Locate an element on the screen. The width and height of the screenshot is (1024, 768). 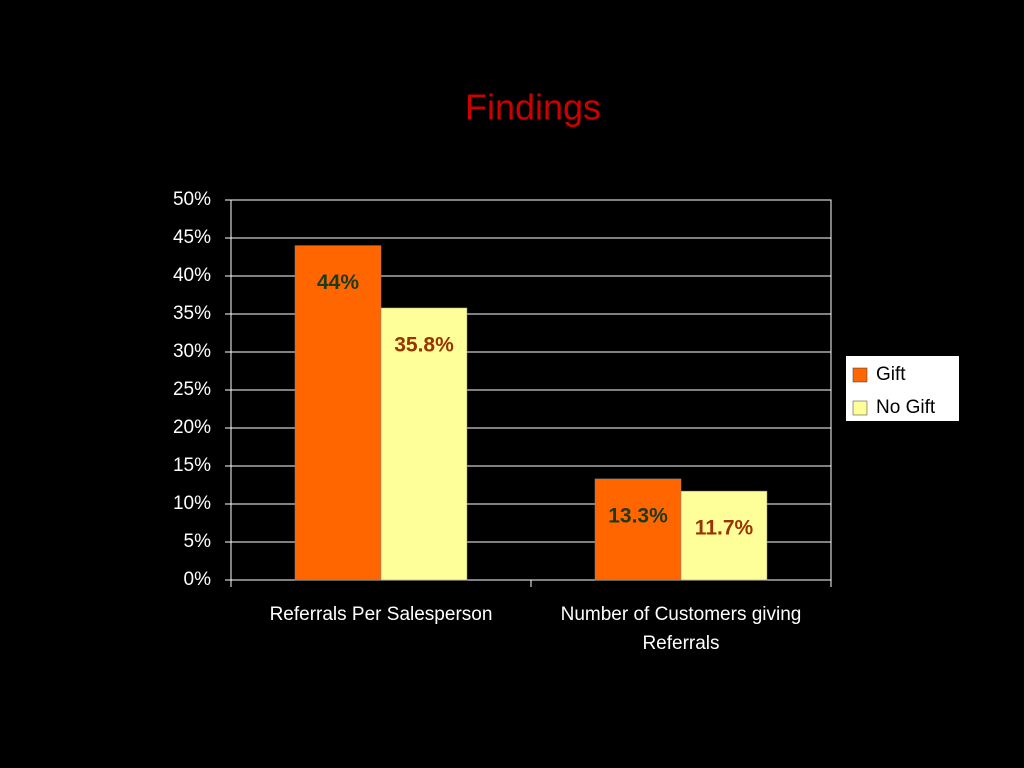
data-label: 35.8% is located at coordinates (424, 344).